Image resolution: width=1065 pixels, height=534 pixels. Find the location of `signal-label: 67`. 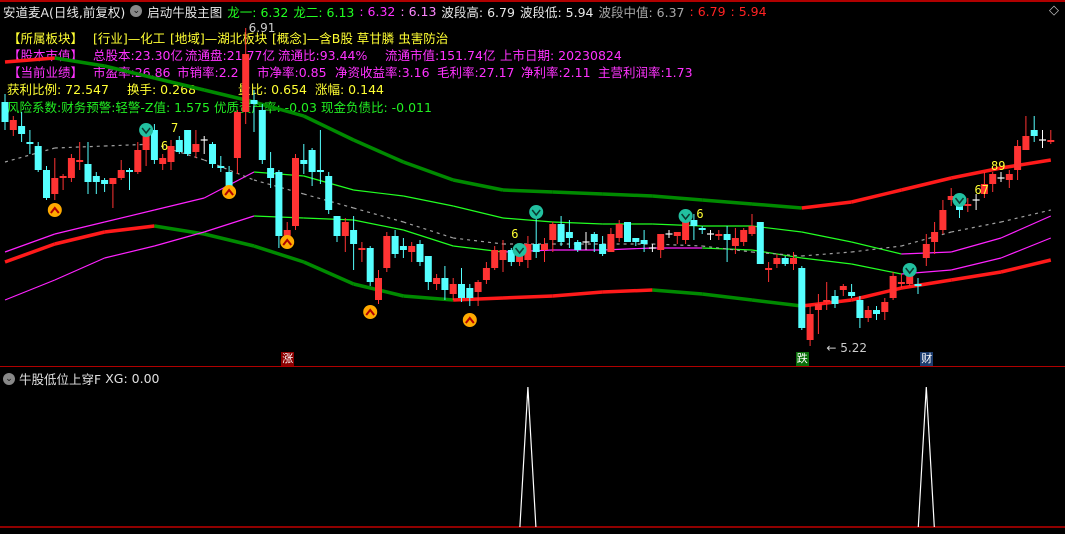

signal-label: 67 is located at coordinates (981, 190).